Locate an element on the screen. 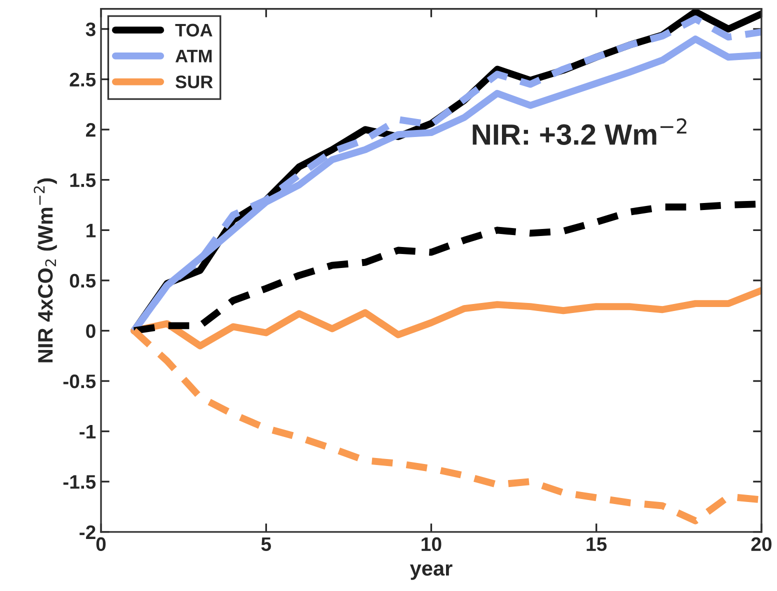  annotation: NIR: +3.2 Wm$^{−2}$ is located at coordinates (579, 131).